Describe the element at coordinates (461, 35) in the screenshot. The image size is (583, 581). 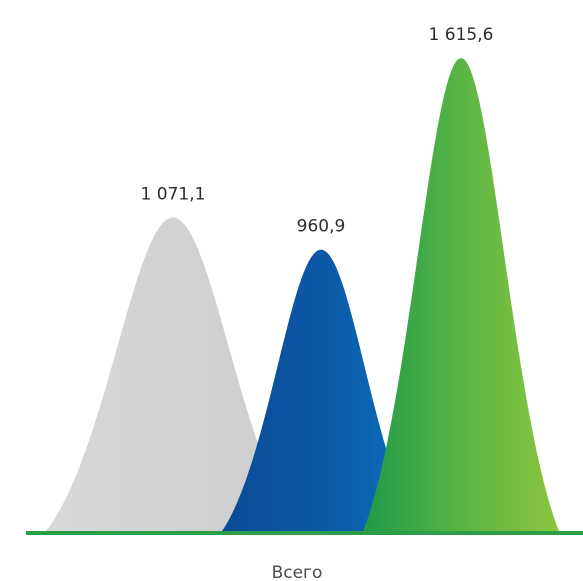
I see `data-label-series-3: 1 615,6` at that location.